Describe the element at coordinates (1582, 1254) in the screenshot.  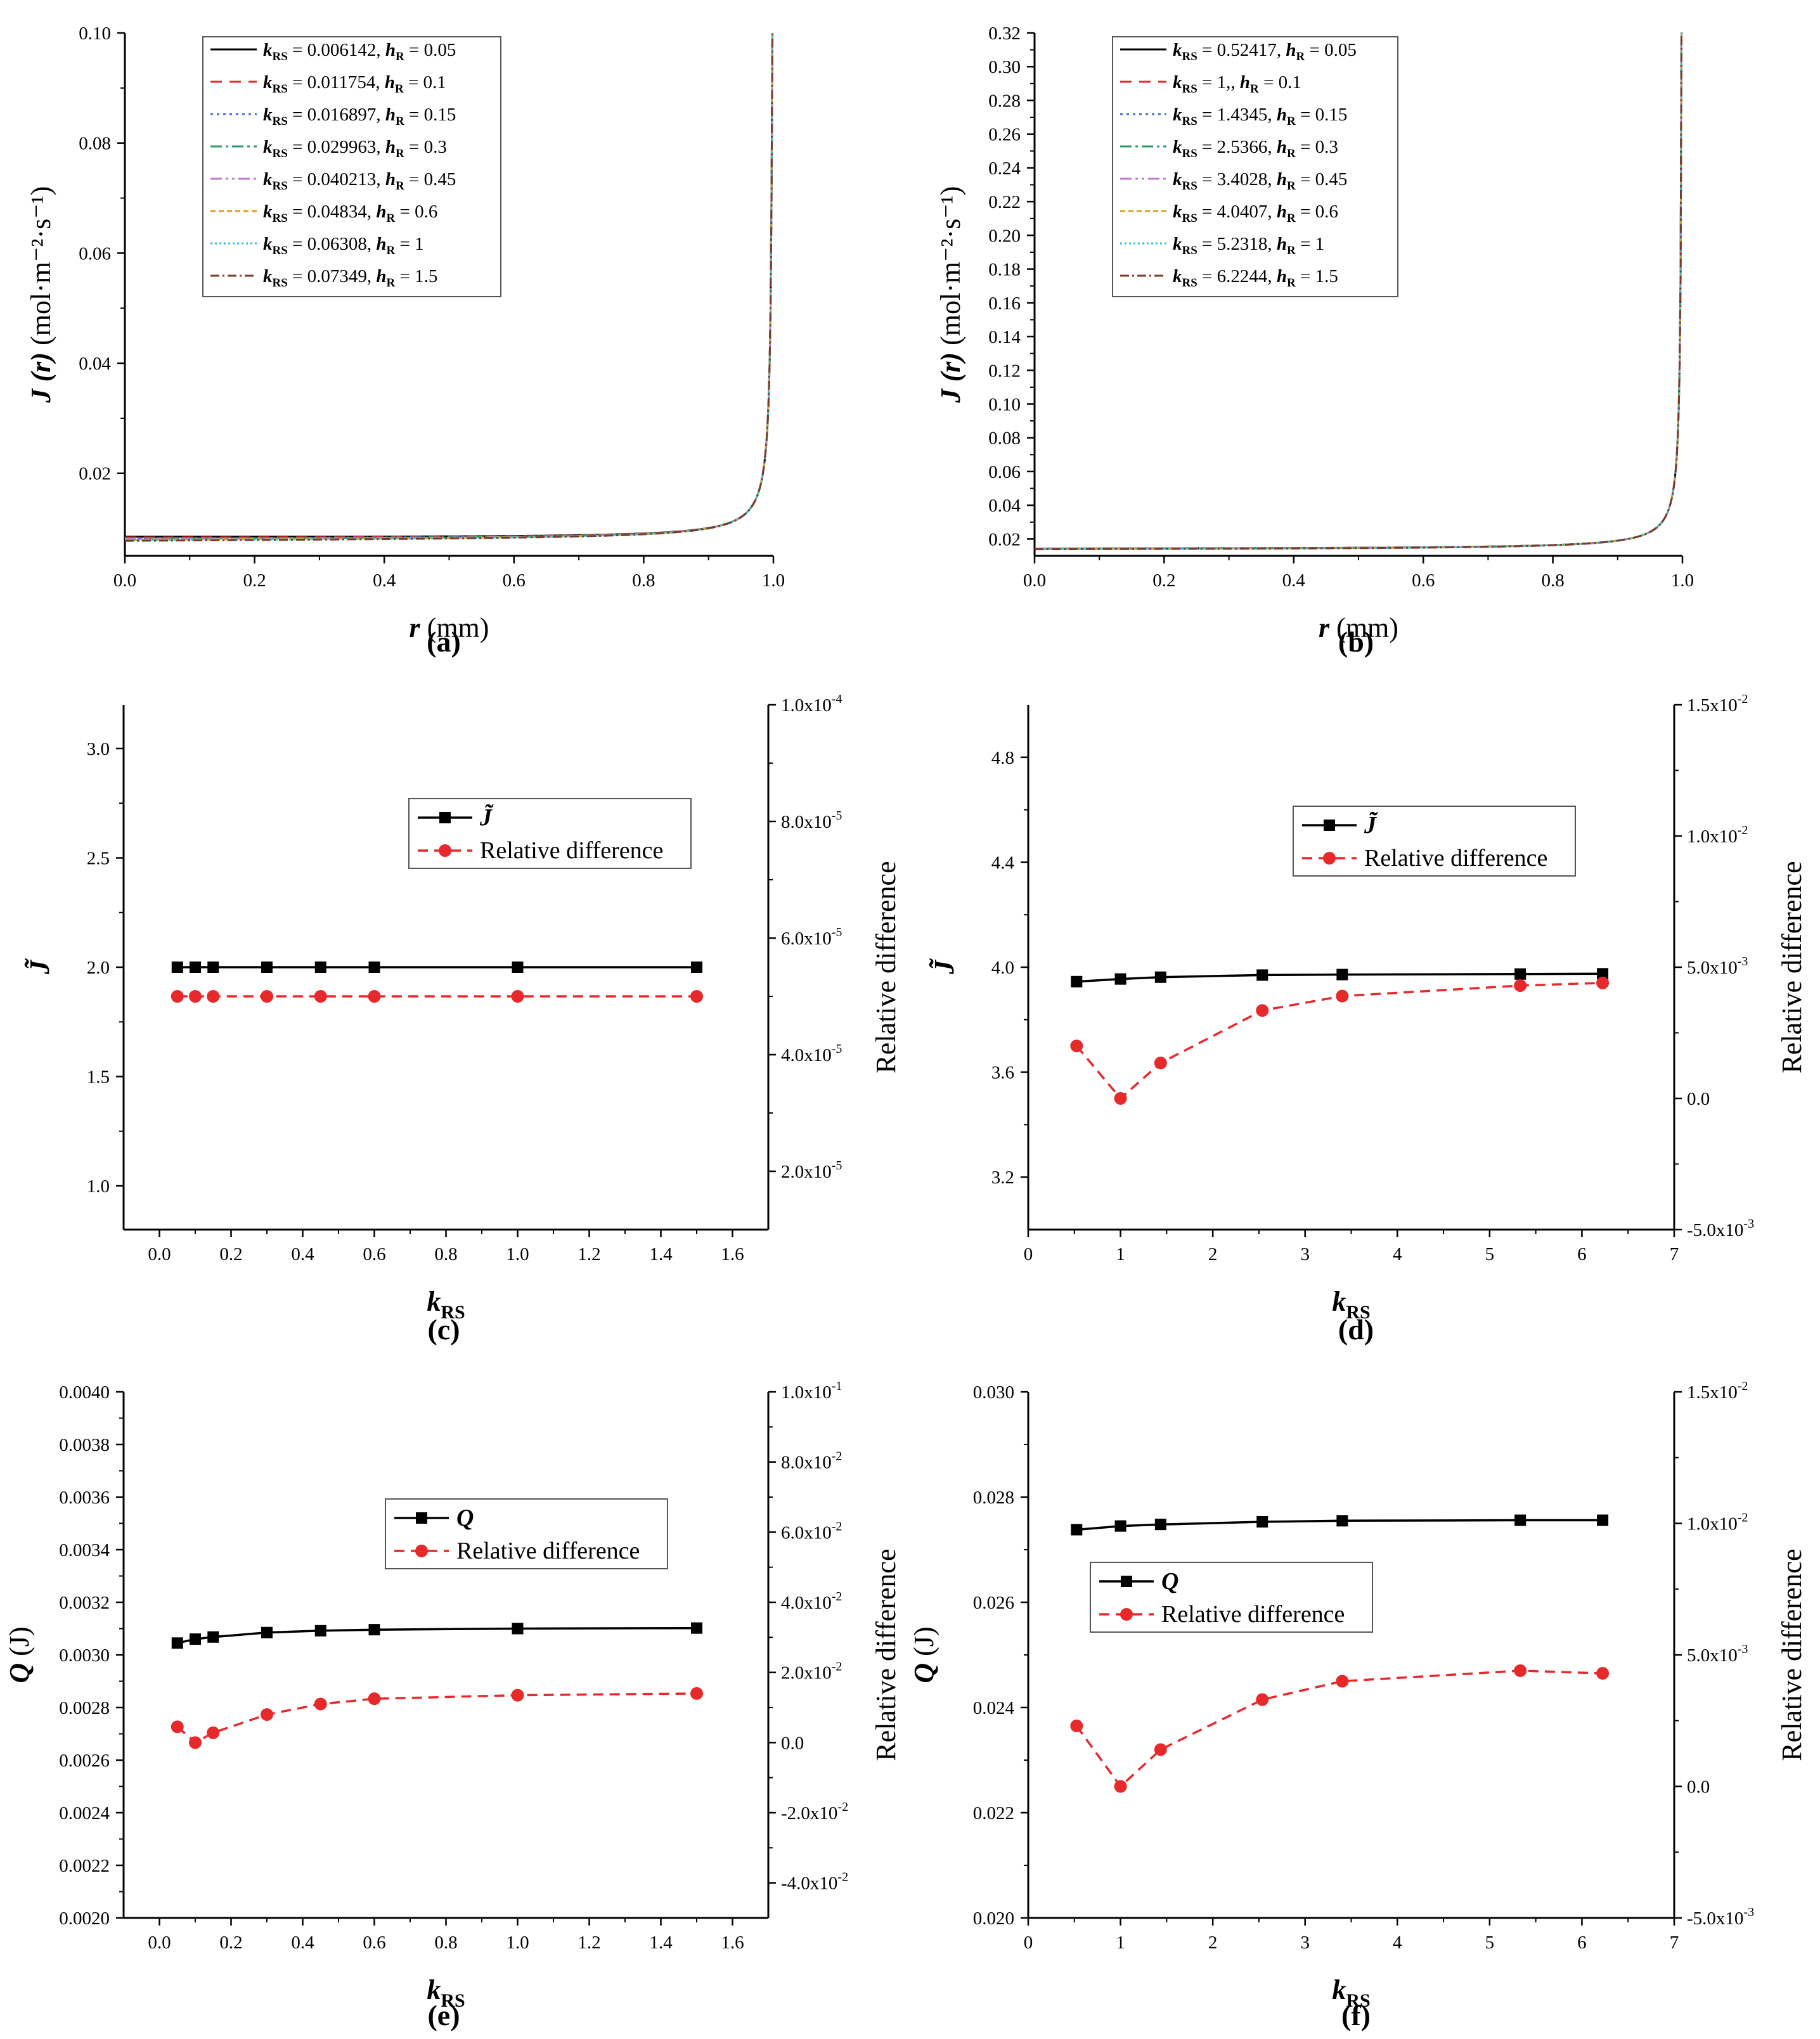
I see `x-tick-label: 6` at that location.